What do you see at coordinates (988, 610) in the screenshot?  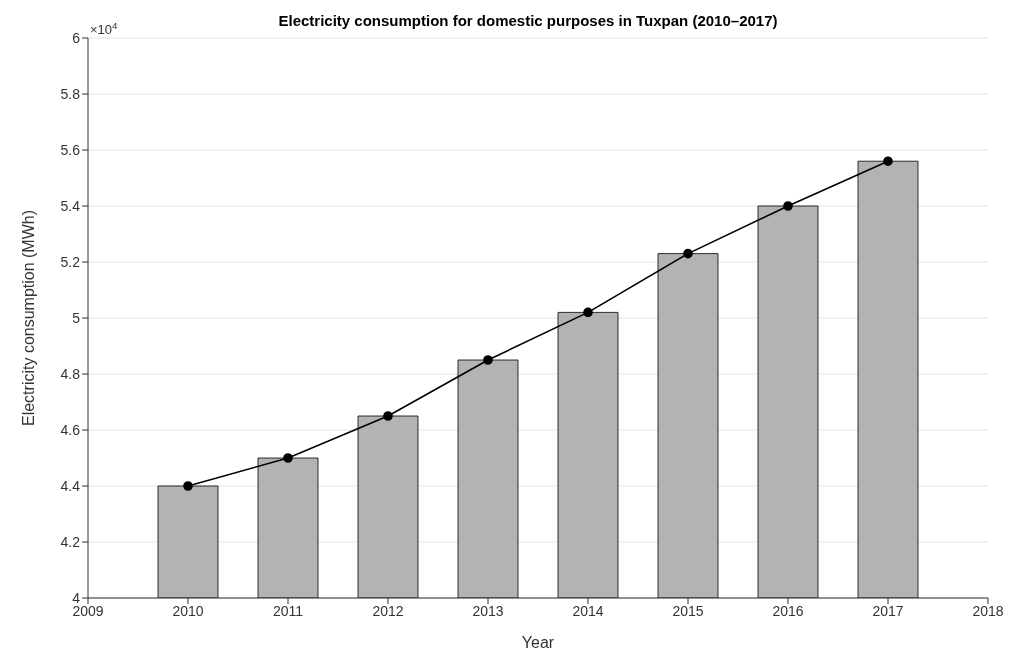 I see `x-tick-label: 2018` at bounding box center [988, 610].